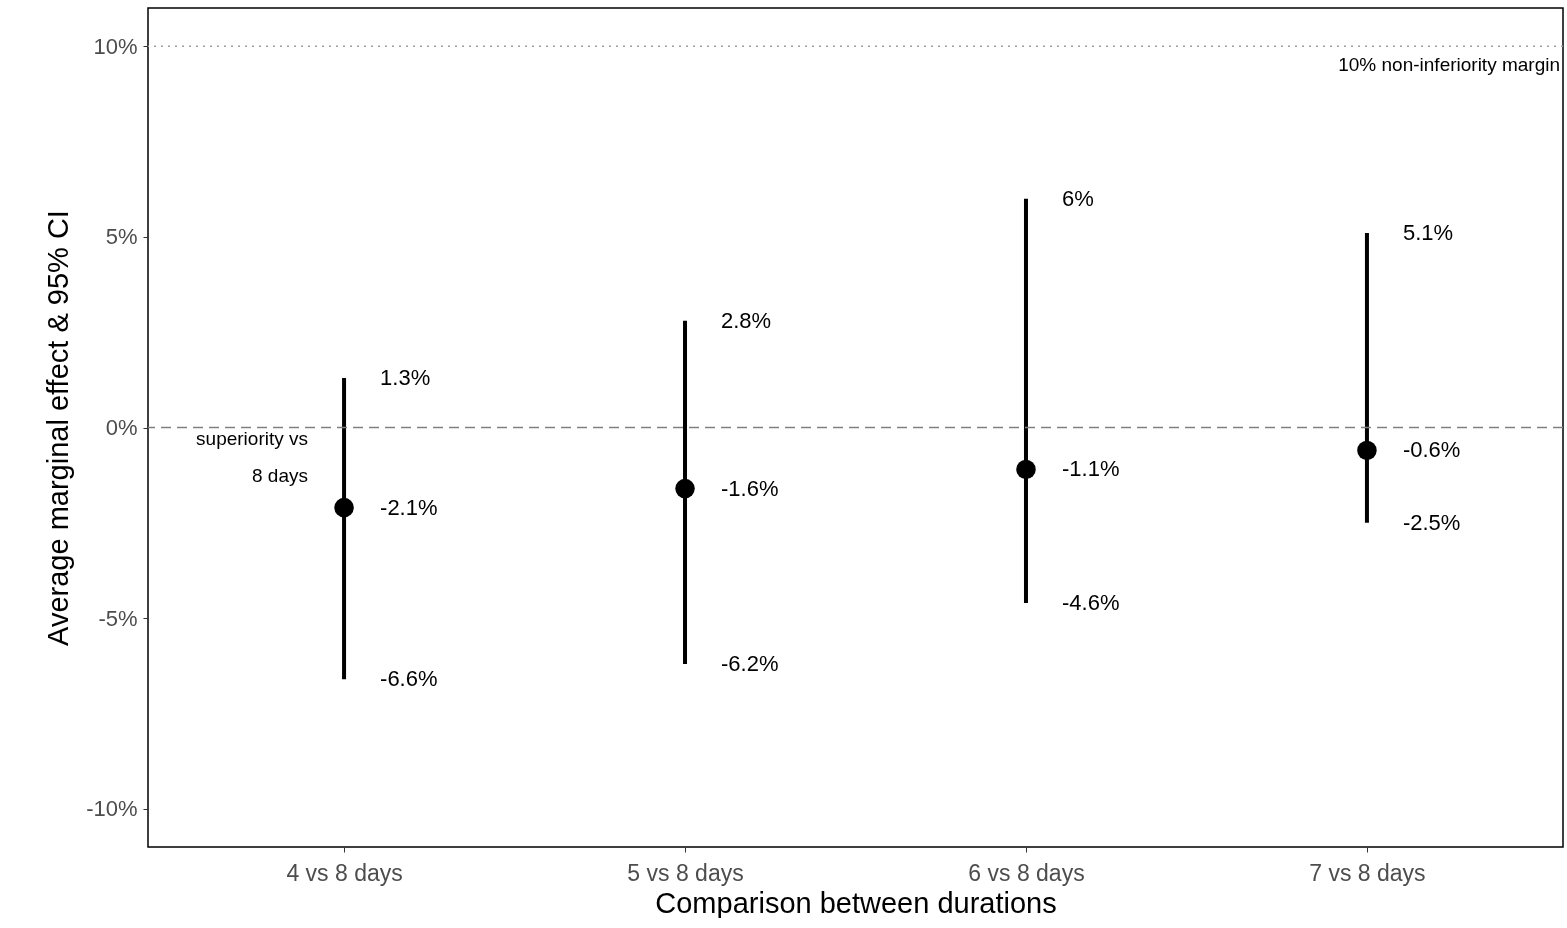 The width and height of the screenshot is (1567, 928). I want to click on y-axis-title: Average marginal effect & 95% CI, so click(58, 428).